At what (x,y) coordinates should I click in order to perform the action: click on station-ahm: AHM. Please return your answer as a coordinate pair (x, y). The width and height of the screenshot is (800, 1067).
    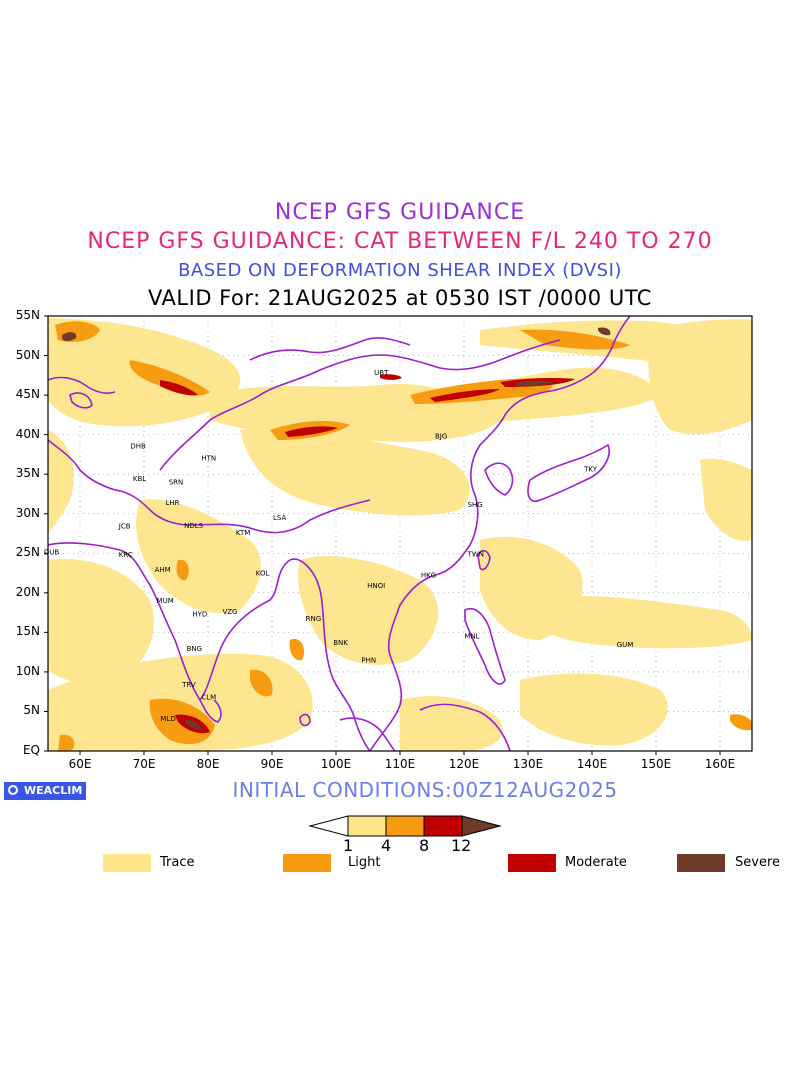
    Looking at the image, I should click on (163, 570).